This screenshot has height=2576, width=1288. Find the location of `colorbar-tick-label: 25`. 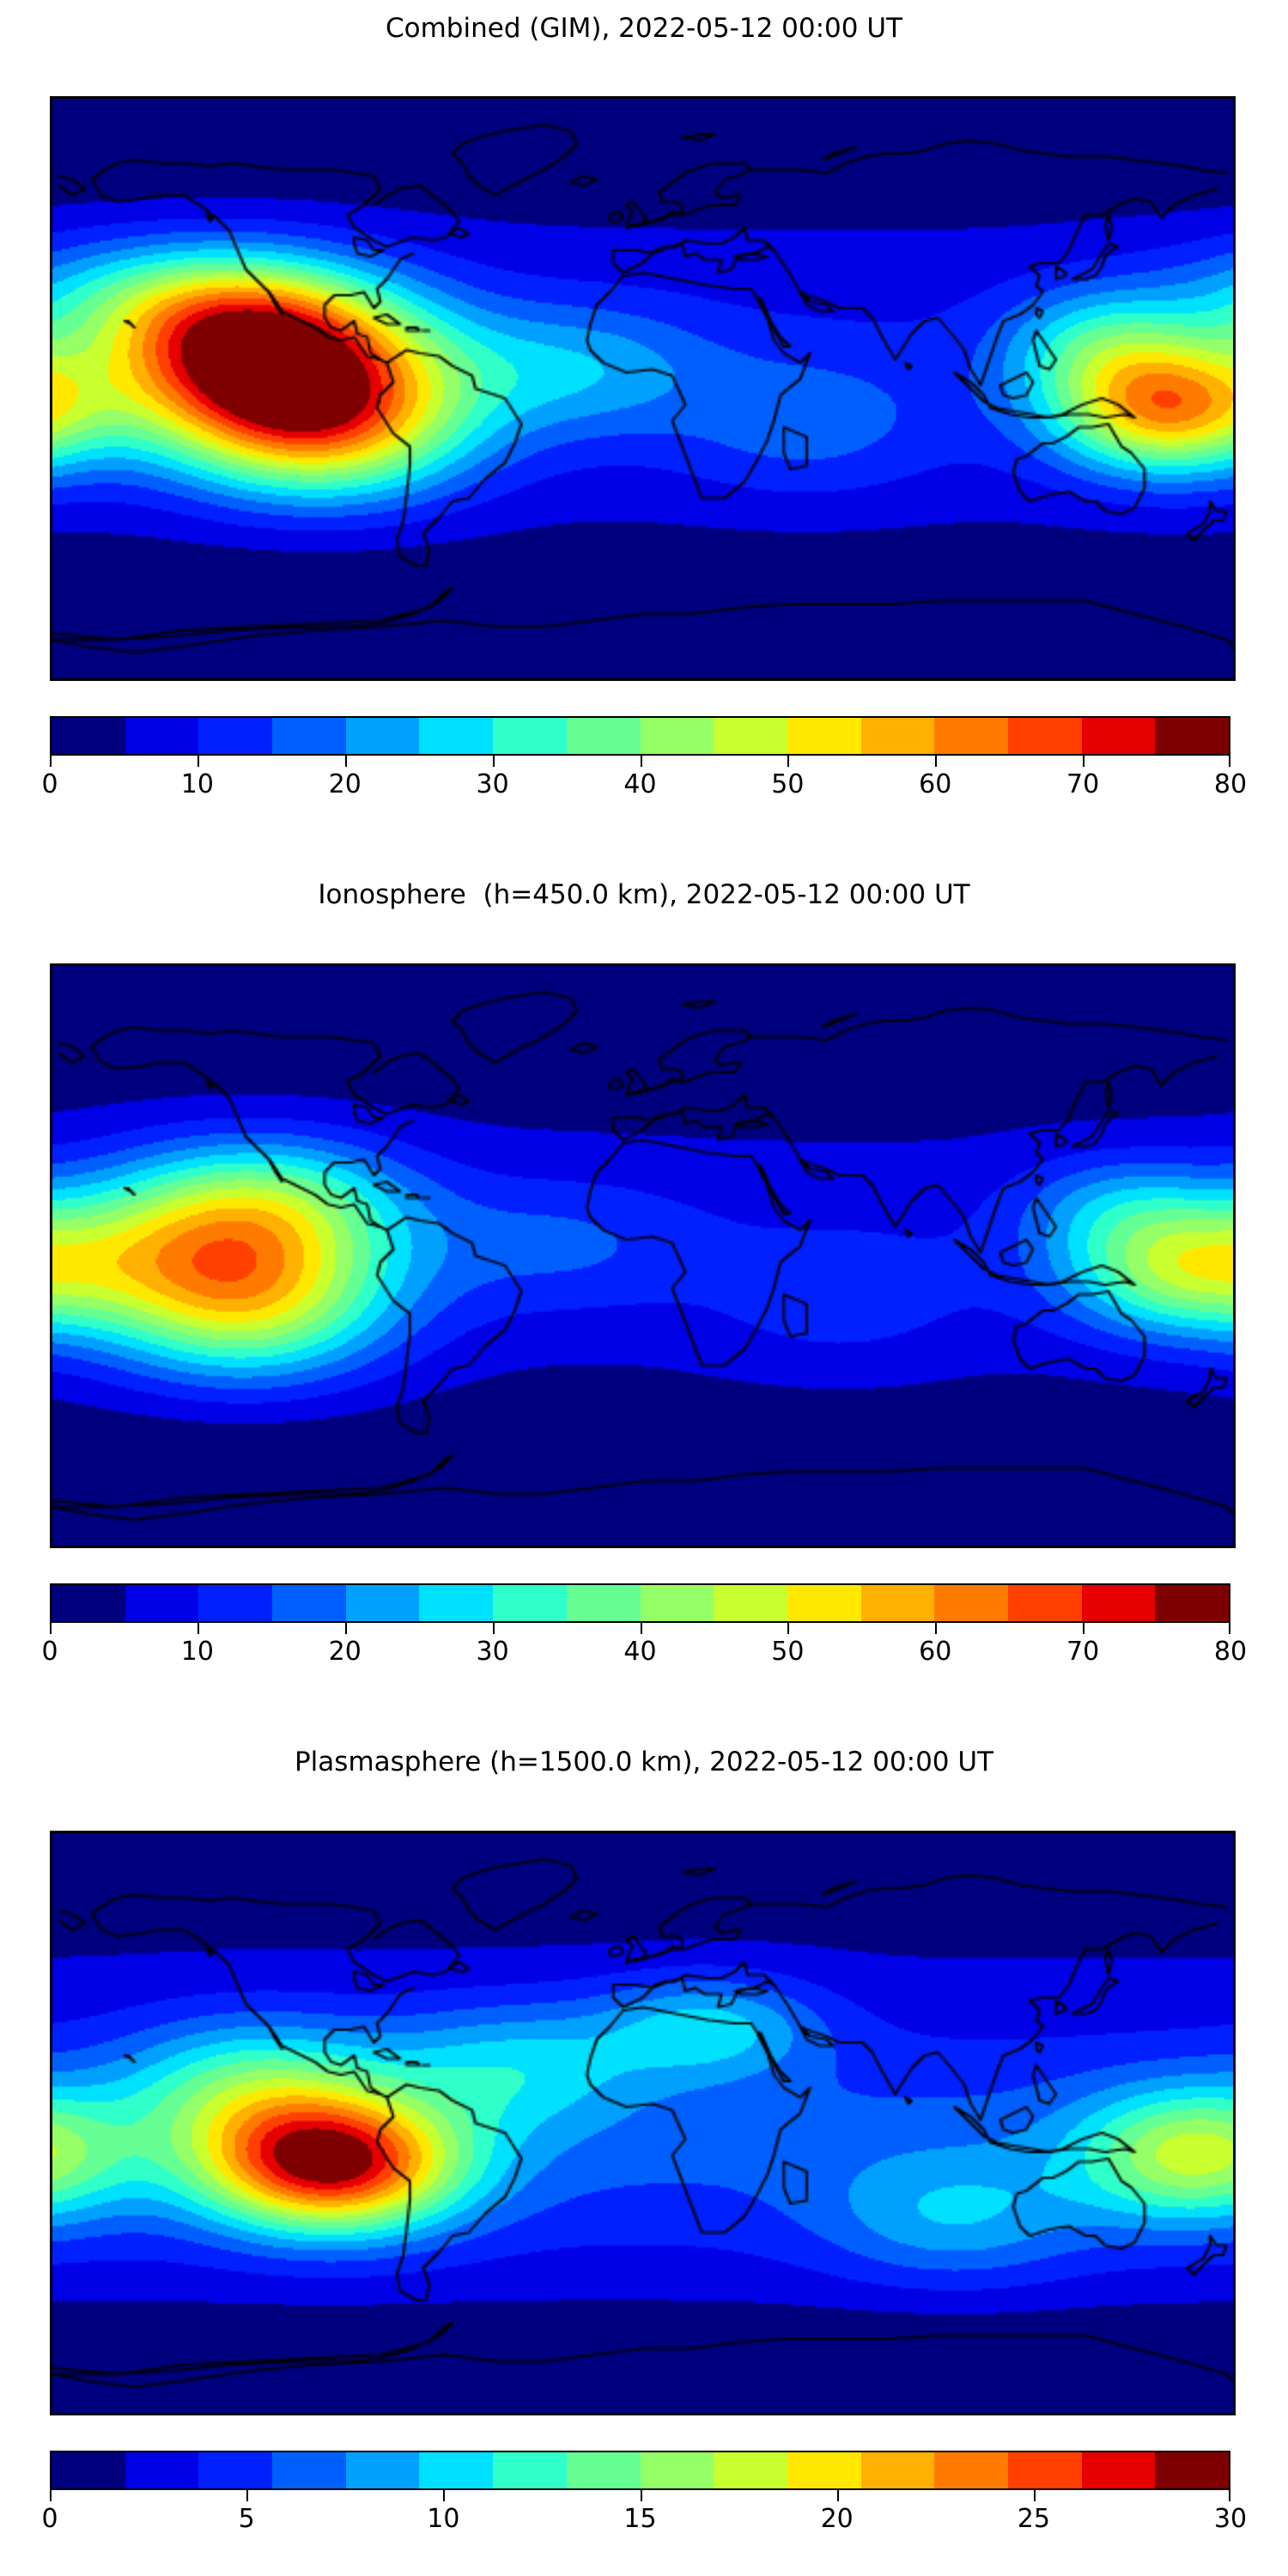

colorbar-tick-label: 25 is located at coordinates (1034, 2519).